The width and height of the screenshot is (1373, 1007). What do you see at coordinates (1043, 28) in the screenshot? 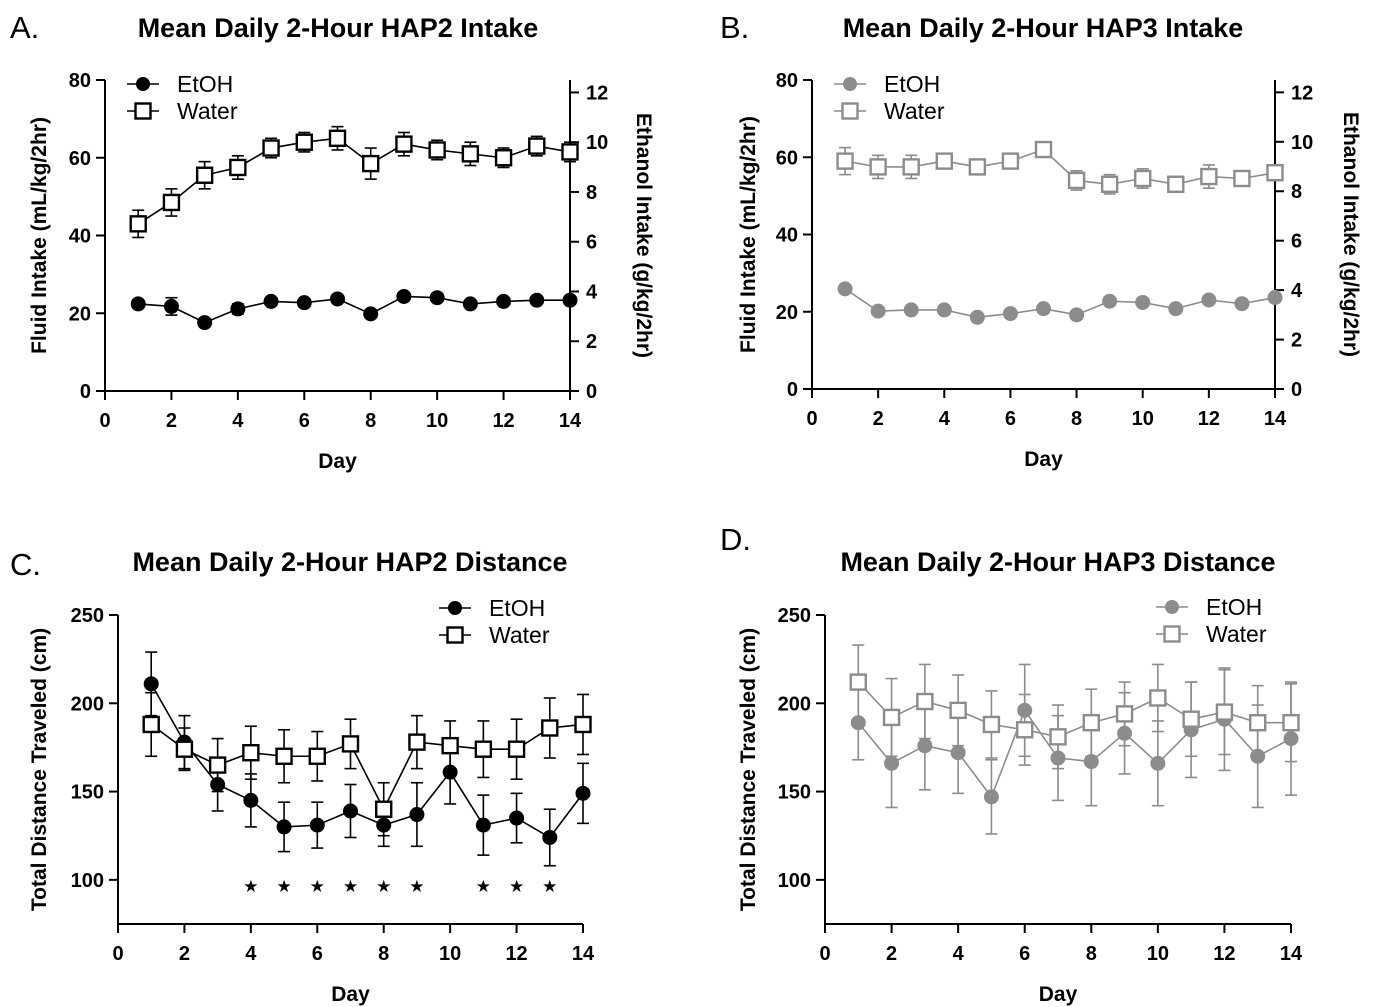
I see `chart-title-b: Mean Daily 2-Hour HAP3 Intake` at bounding box center [1043, 28].